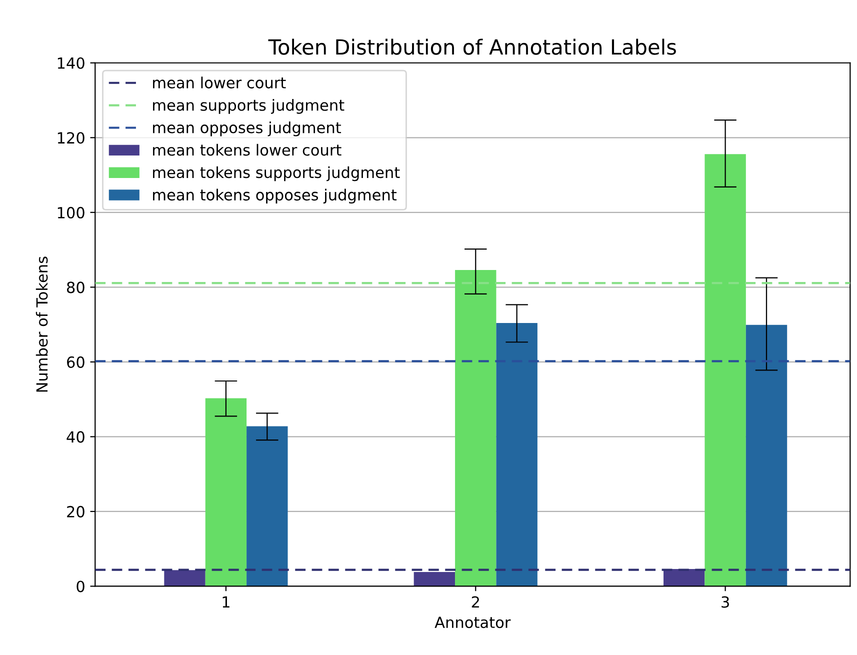 The width and height of the screenshot is (857, 655). Describe the element at coordinates (276, 174) in the screenshot. I see `legend-label: mean tokens supports judgment` at that location.